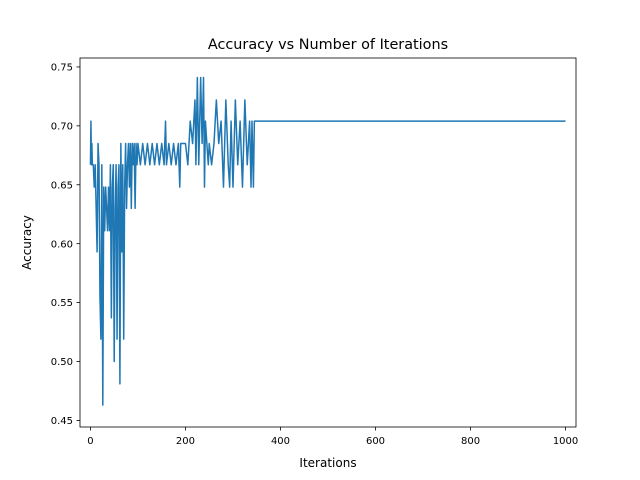 This screenshot has width=640, height=480. I want to click on x-tick-label: 800, so click(470, 441).